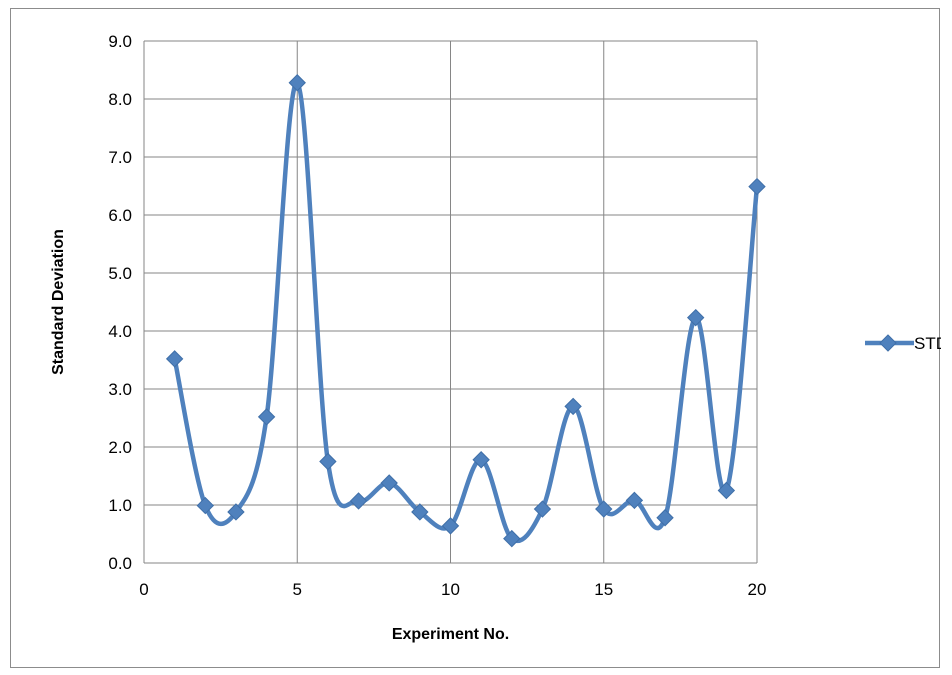 The width and height of the screenshot is (952, 675). I want to click on y-axis-title: Standard Deviation, so click(58, 302).